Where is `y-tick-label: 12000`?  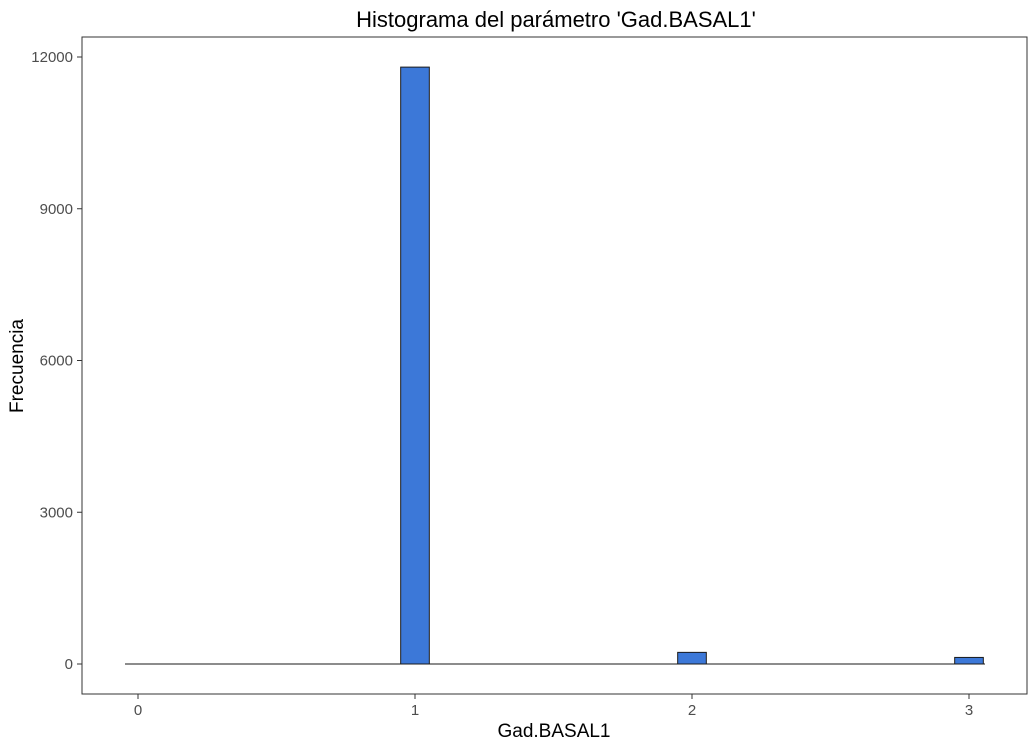
y-tick-label: 12000 is located at coordinates (52, 57).